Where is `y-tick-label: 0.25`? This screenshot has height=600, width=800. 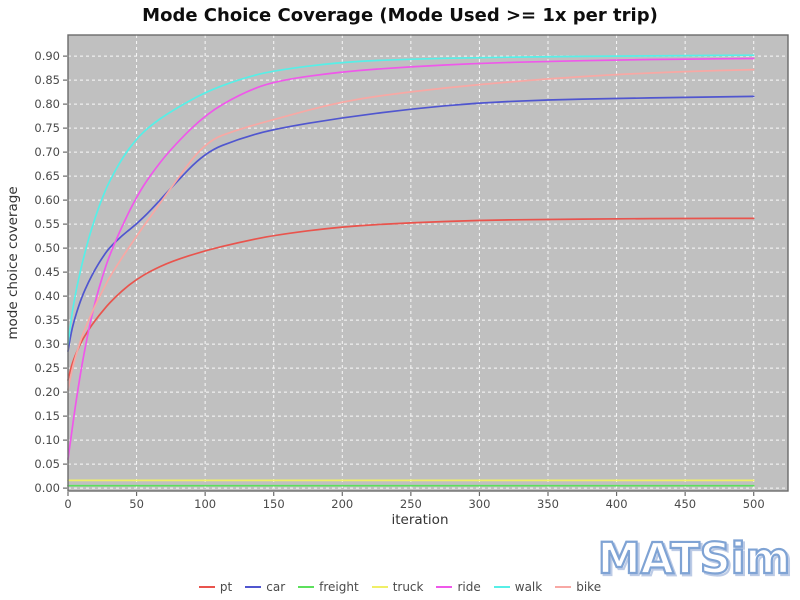 y-tick-label: 0.25 is located at coordinates (47, 368).